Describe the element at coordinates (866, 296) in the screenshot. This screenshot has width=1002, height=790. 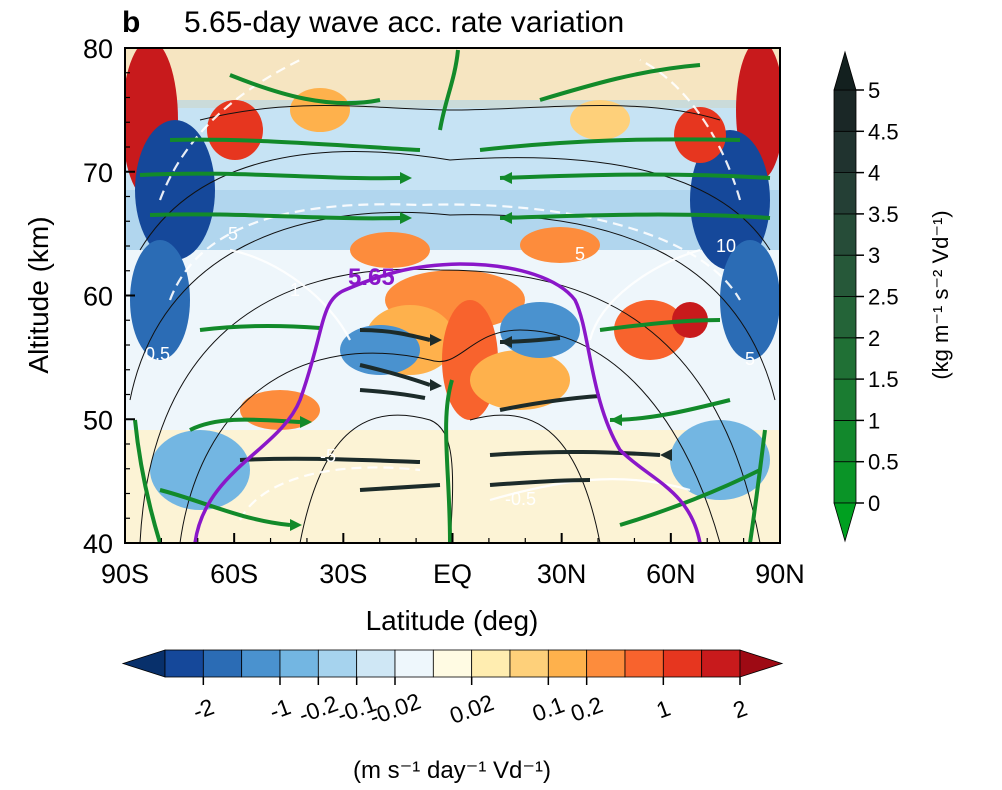
I see `vector-colorbar: 0 0.5 1 1.5 2 2.5 3 3.5 4 4.5 5` at that location.